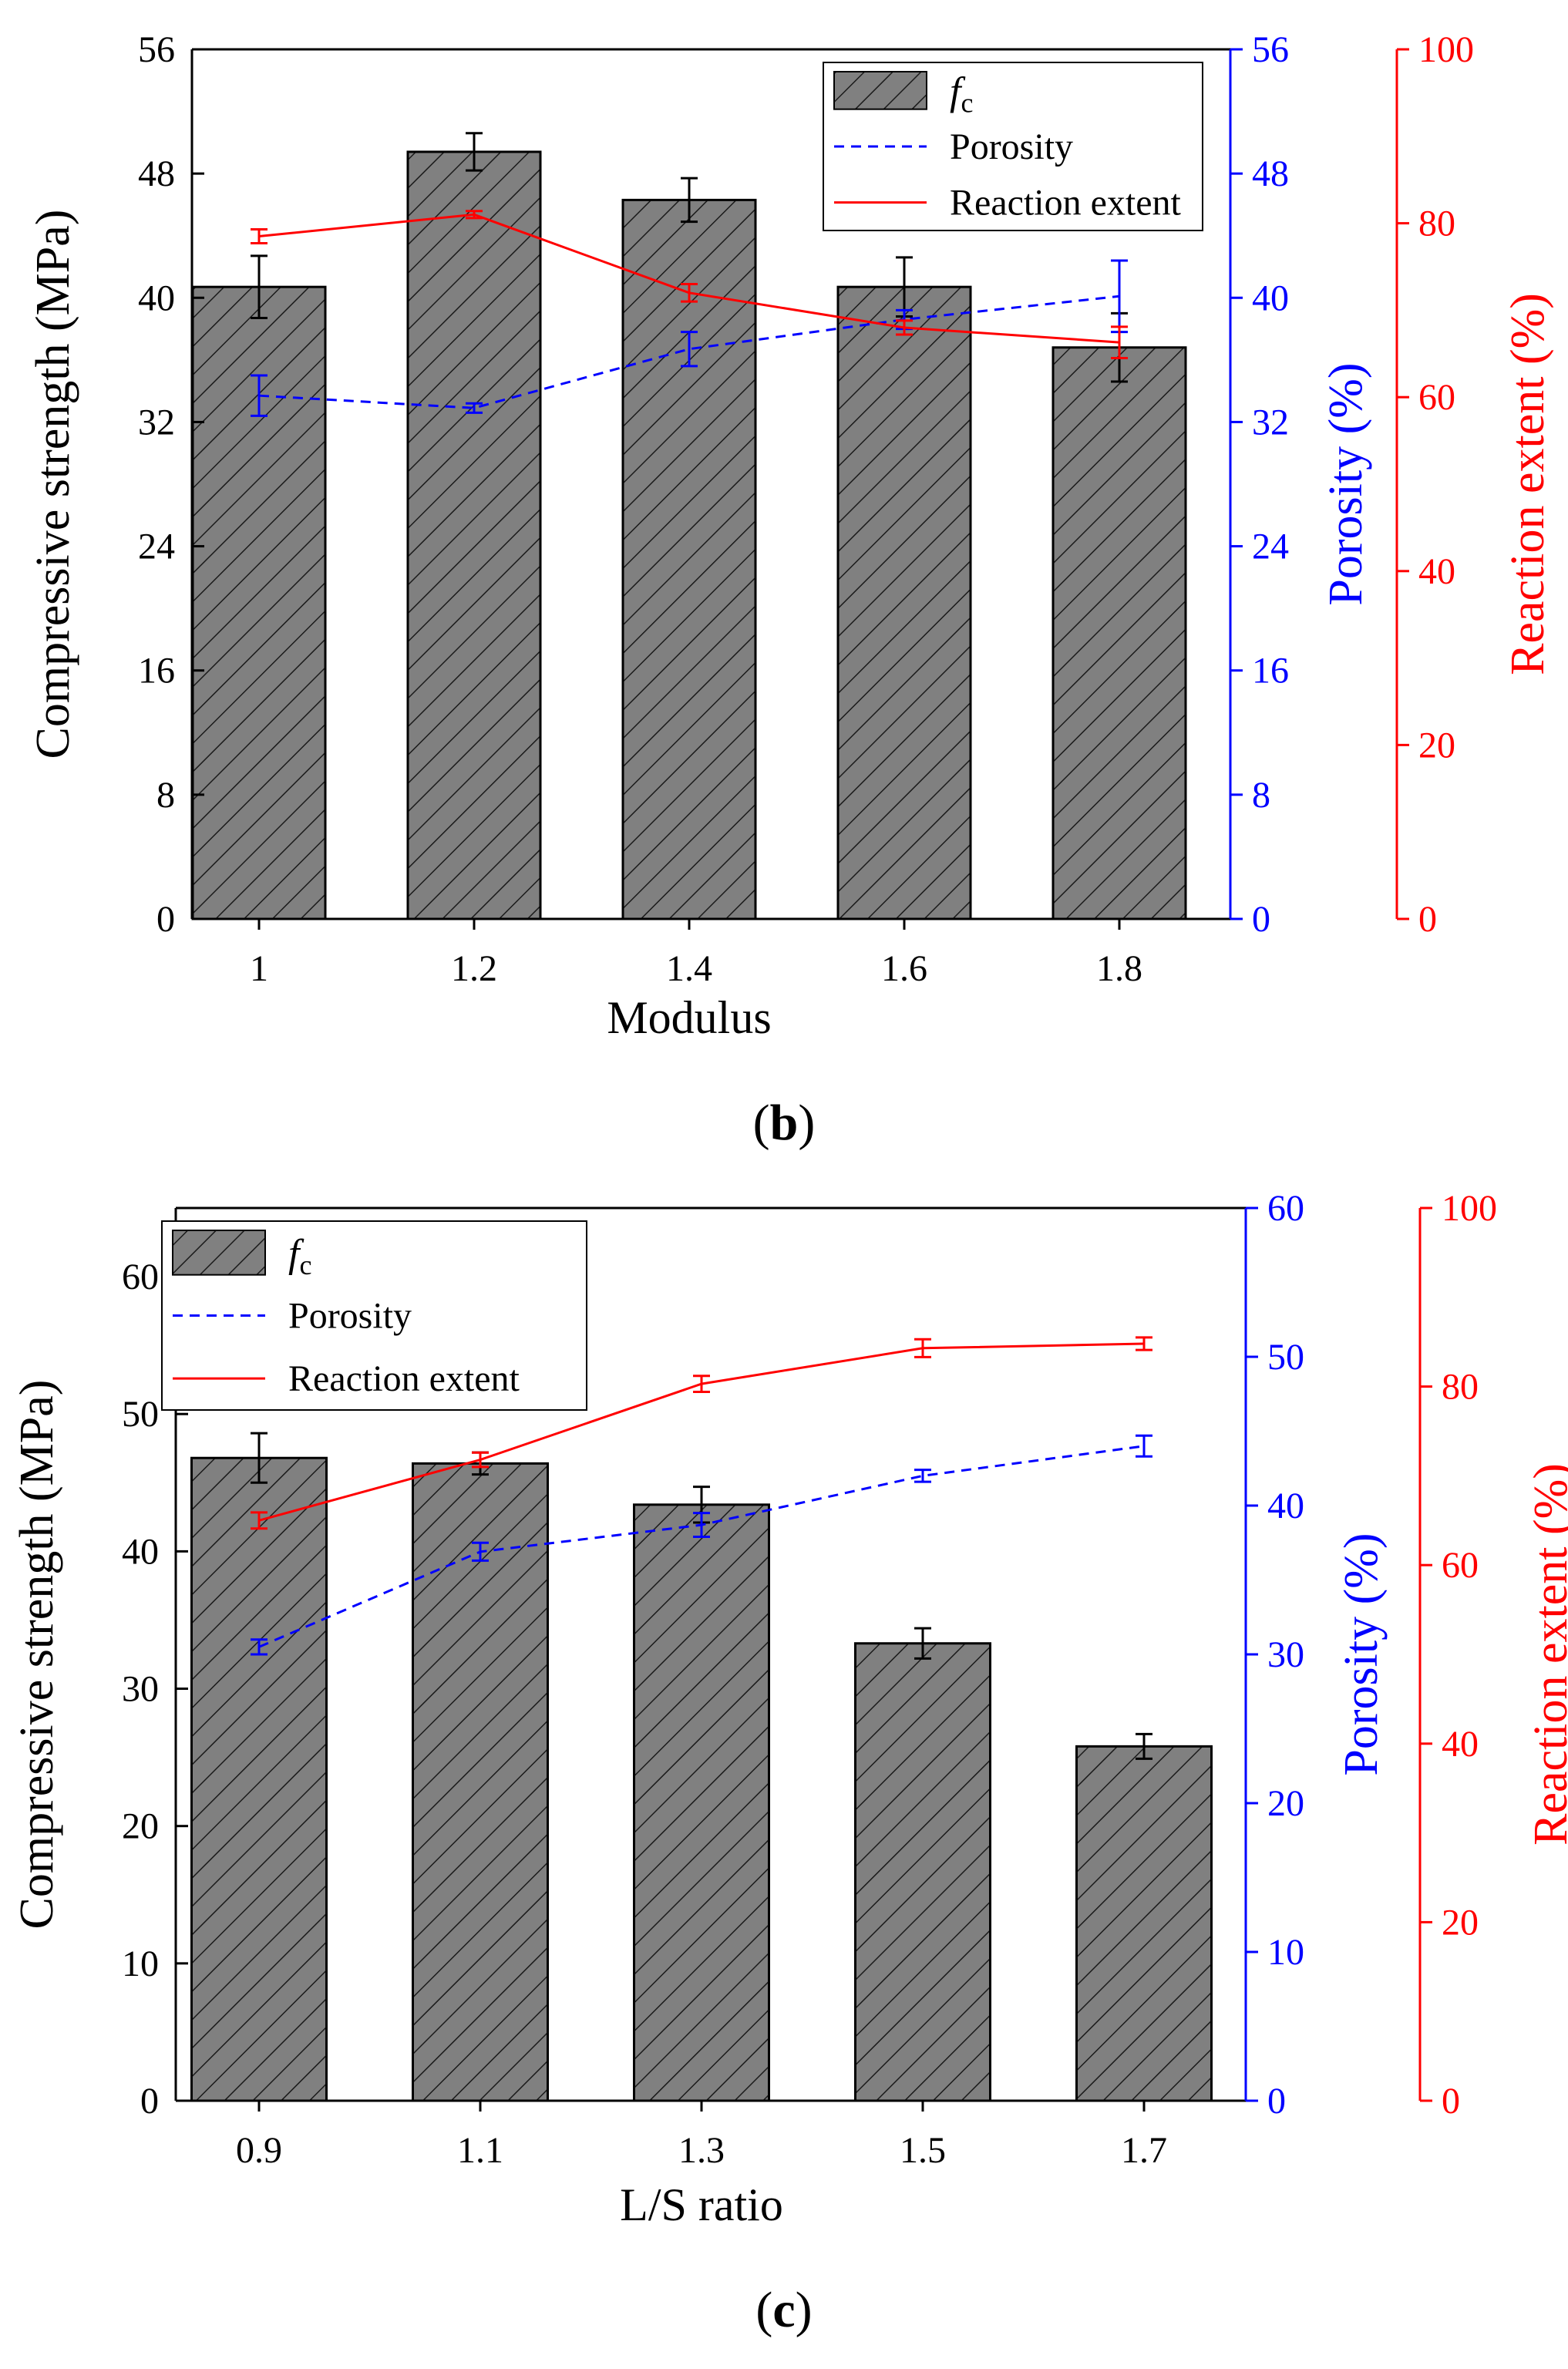 The width and height of the screenshot is (1568, 2369). Describe the element at coordinates (474, 535) in the screenshot. I see `bar-1.2` at that location.